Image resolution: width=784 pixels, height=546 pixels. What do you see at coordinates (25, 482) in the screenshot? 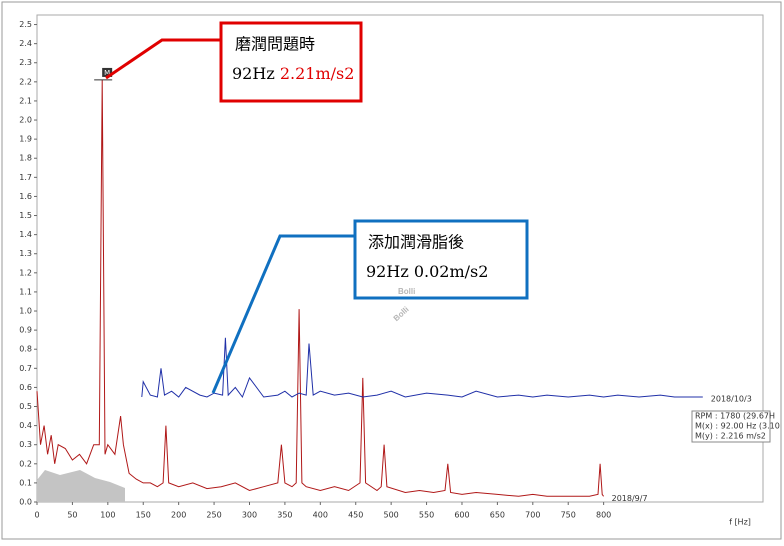
I see `y-tick-label: 0.1` at bounding box center [25, 482].